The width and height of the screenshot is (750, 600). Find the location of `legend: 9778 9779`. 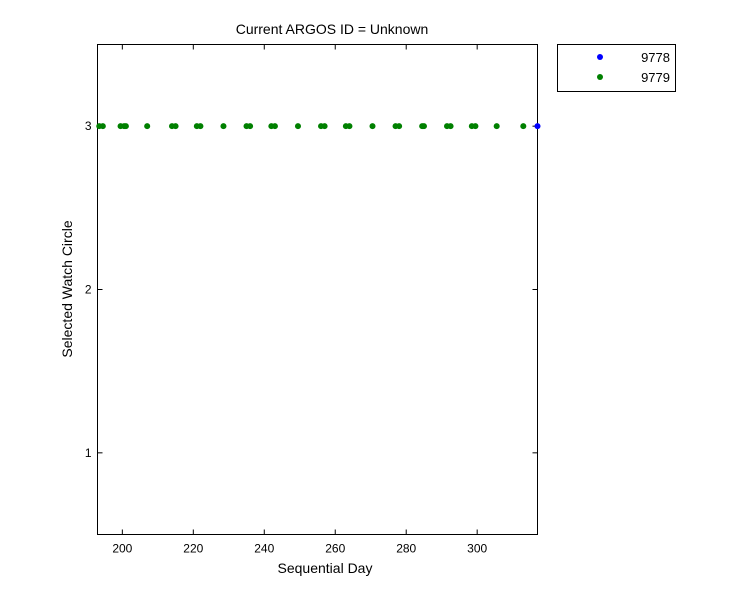

legend: 9778 9779 is located at coordinates (616, 68).